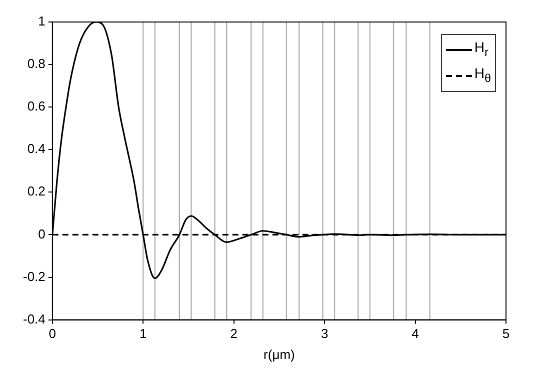 Image resolution: width=554 pixels, height=369 pixels. What do you see at coordinates (36, 191) in the screenshot?
I see `y-tick-label: 0.2` at bounding box center [36, 191].